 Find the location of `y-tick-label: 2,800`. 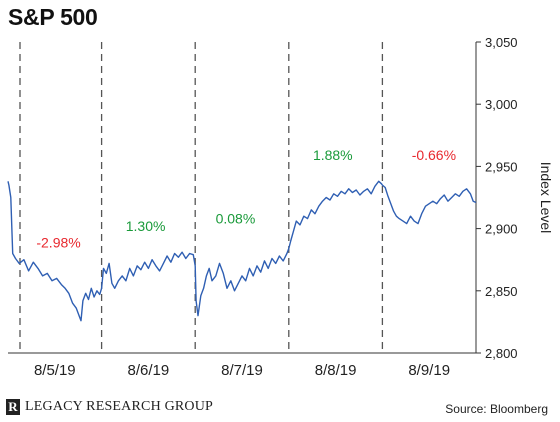

y-tick-label: 2,800 is located at coordinates (501, 353).